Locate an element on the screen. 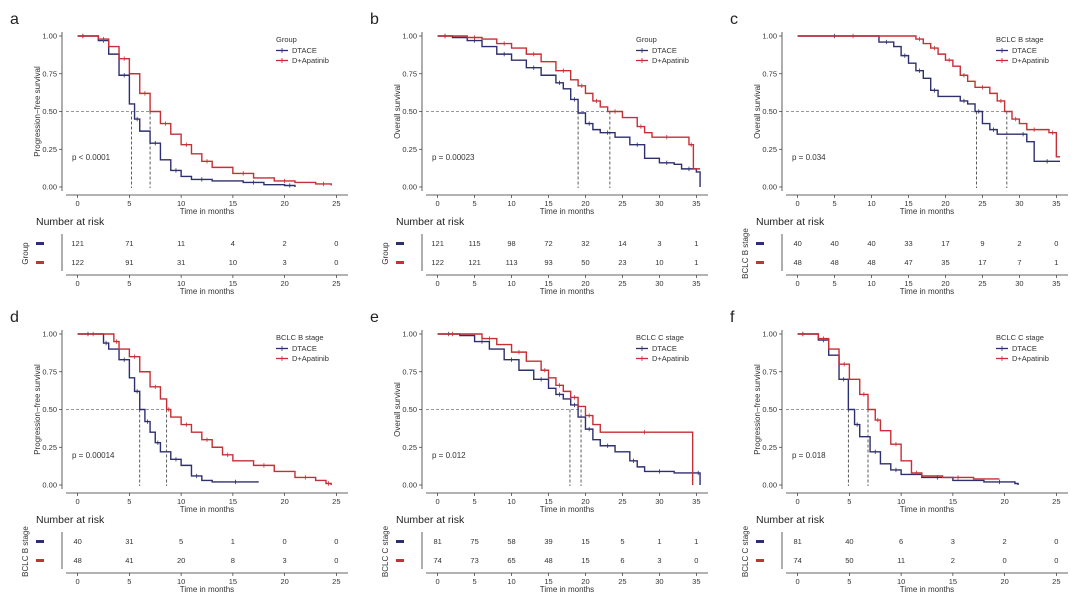 The image size is (1080, 608). risk-count: 122 is located at coordinates (437, 262).